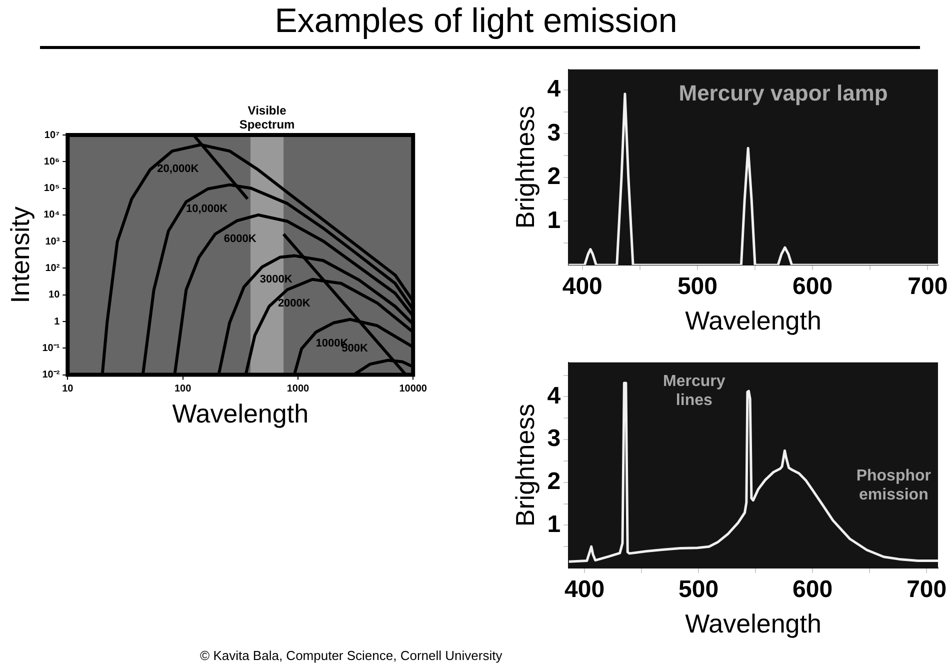 This screenshot has height=670, width=952. What do you see at coordinates (476, 21) in the screenshot?
I see `chart-title: Examples of light emission` at bounding box center [476, 21].